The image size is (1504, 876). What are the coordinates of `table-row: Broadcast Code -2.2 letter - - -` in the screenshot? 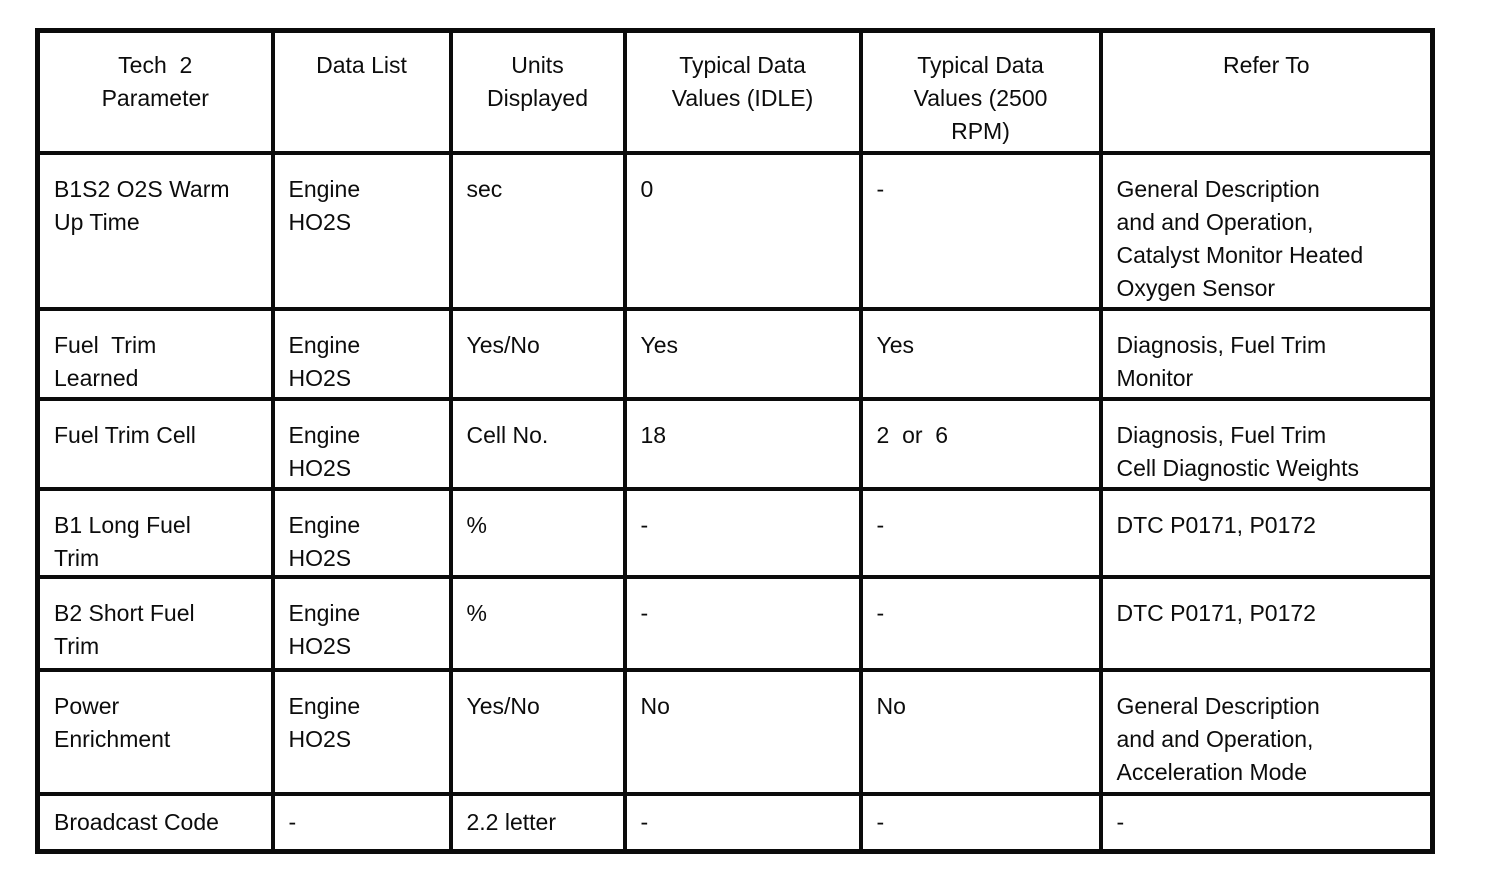 It's located at (735, 822).